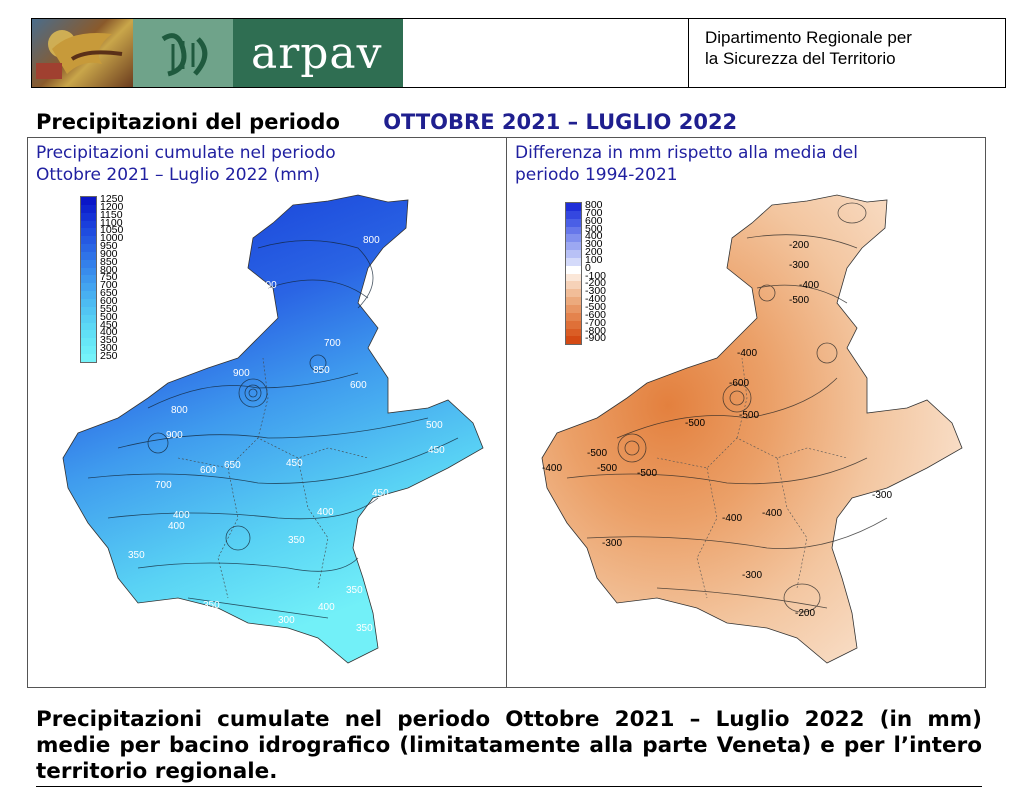 The height and width of the screenshot is (791, 1024). Describe the element at coordinates (588, 267) in the screenshot. I see `legend-label: 0` at that location.